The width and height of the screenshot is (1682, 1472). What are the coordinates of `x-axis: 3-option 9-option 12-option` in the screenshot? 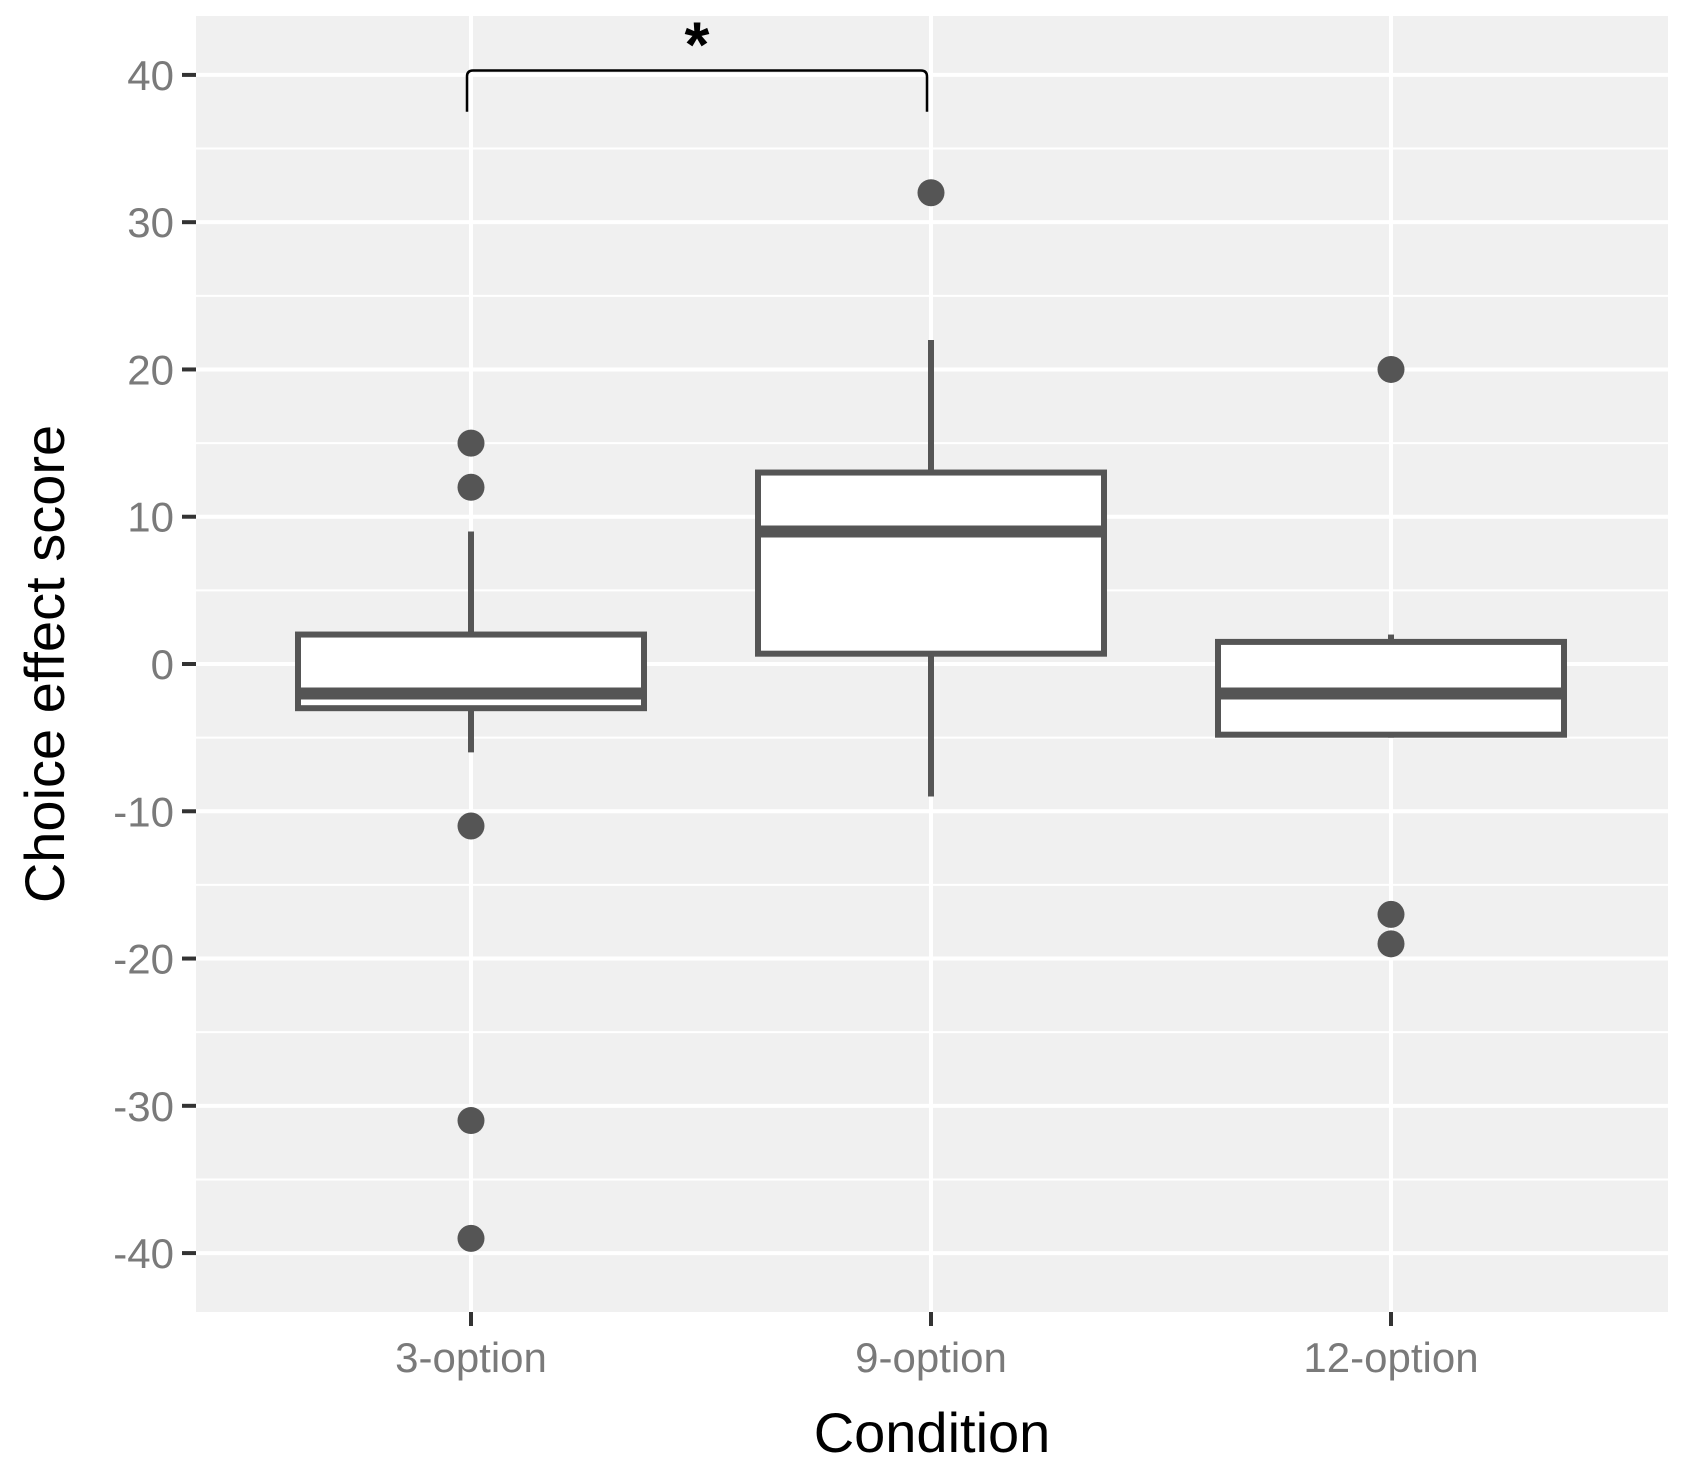 It's located at (937, 1346).